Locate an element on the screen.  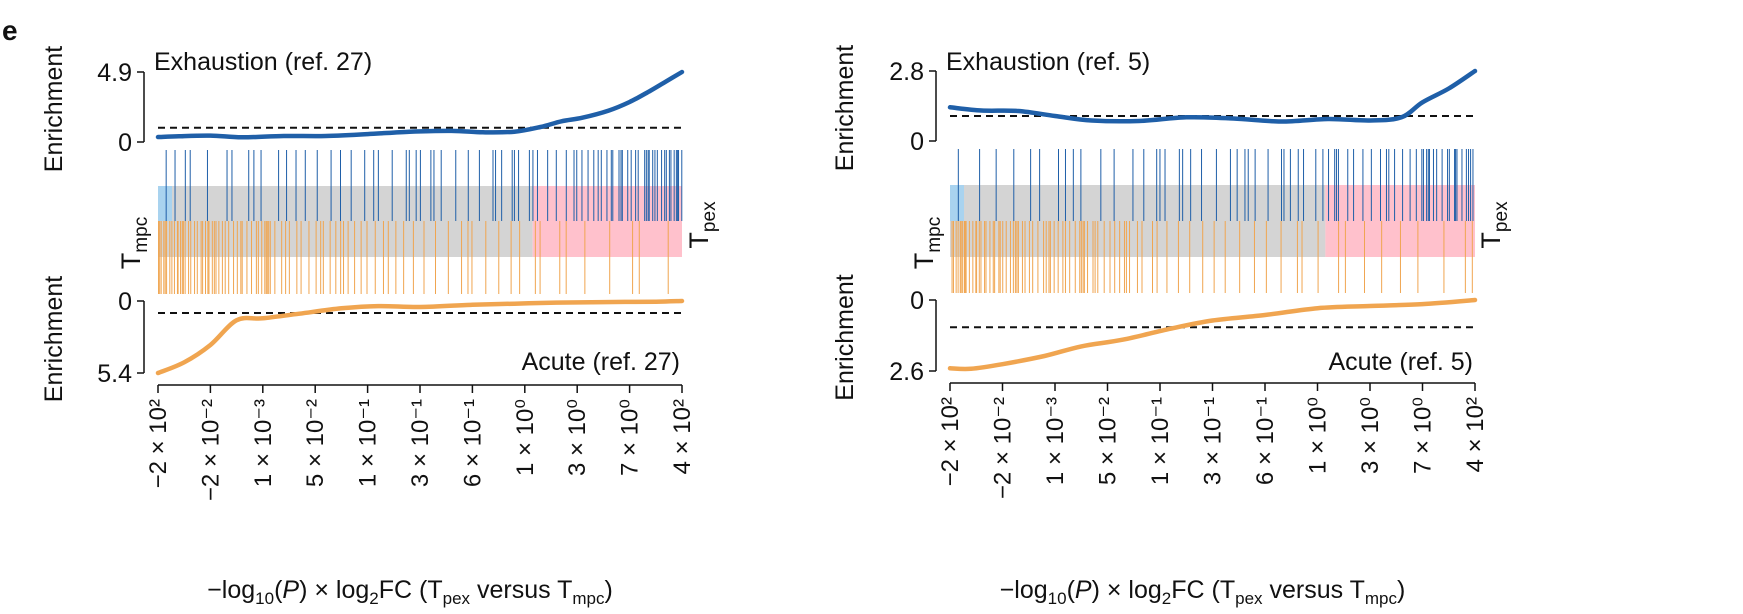
top-y-tick-label: 2.8 is located at coordinates (906, 72).